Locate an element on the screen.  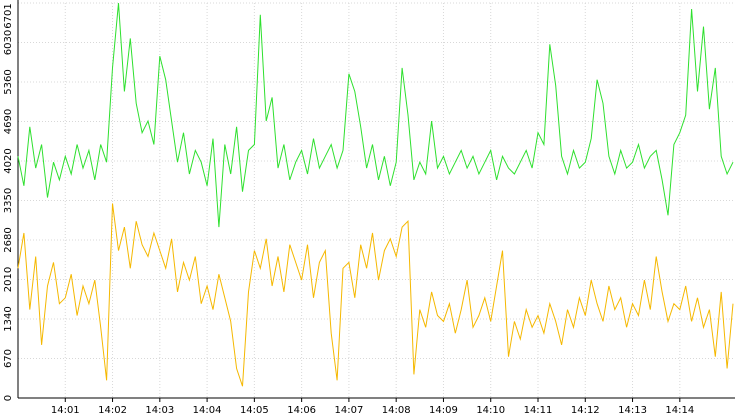
x-tick-label: 14:01 is located at coordinates (65, 410).